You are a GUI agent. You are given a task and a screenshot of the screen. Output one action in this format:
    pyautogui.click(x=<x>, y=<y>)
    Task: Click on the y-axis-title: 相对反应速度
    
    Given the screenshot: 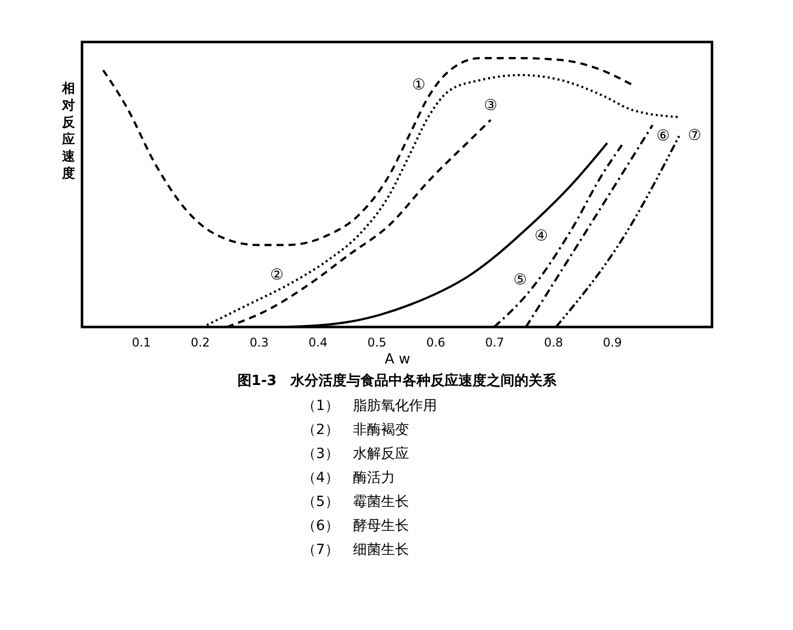 What is the action you would take?
    pyautogui.click(x=68, y=132)
    